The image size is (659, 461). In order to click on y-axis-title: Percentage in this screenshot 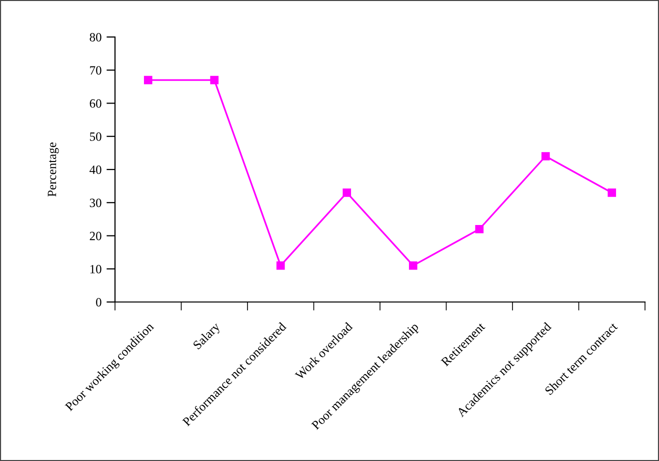, I will do `click(53, 169)`.